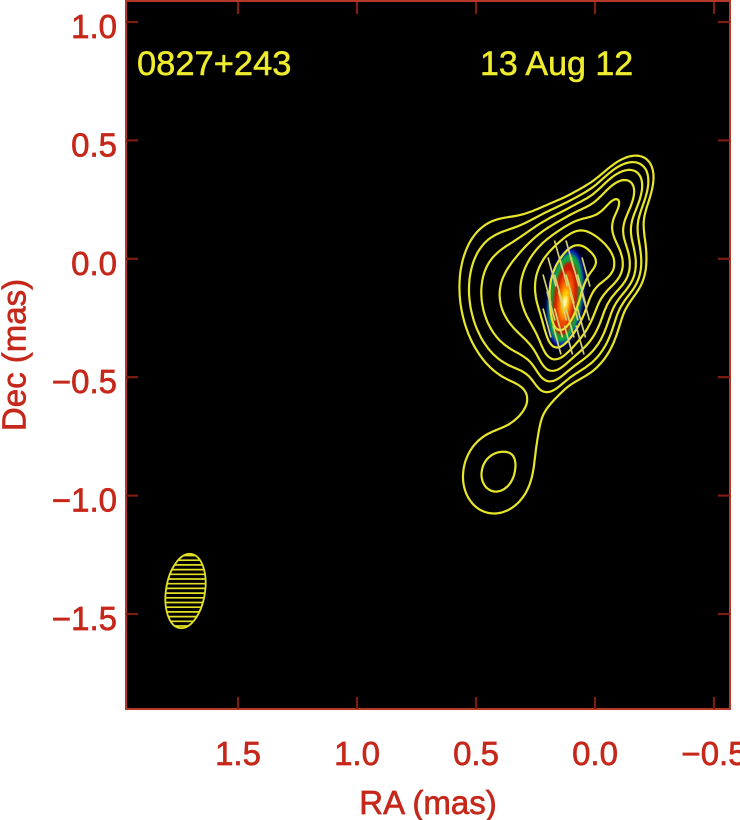  Describe the element at coordinates (428, 802) in the screenshot. I see `svg-text: RA (mas)` at that location.